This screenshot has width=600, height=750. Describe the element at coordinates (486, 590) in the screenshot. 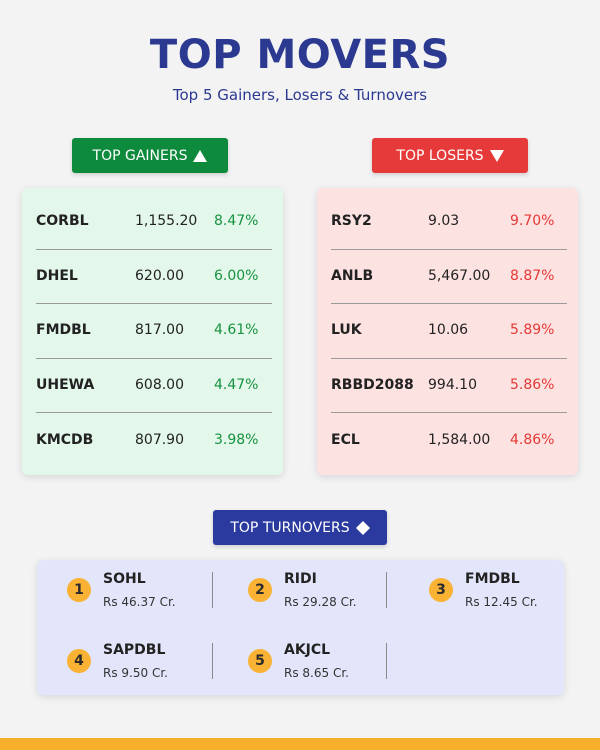

I see `turnover-item: 3 FMDBL Rs 12.45 Cr.` at that location.